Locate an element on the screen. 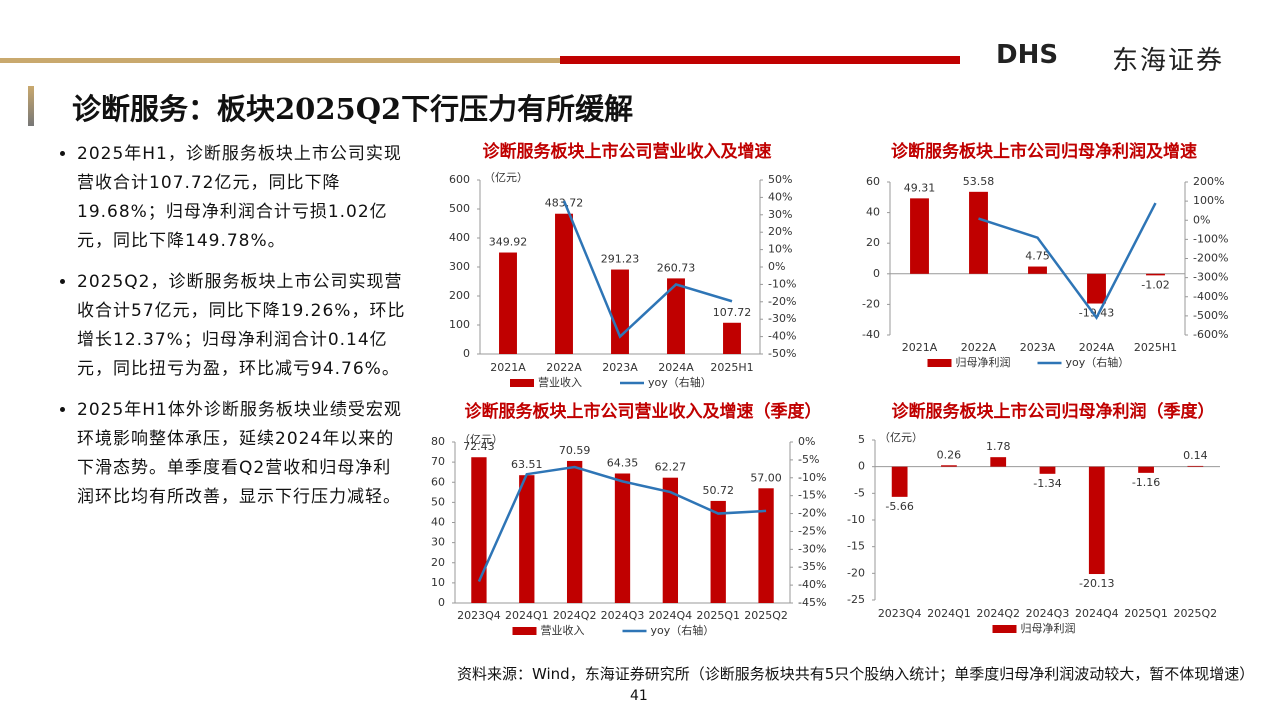 The image size is (1280, 720). data-label: 50.72 is located at coordinates (718, 490).